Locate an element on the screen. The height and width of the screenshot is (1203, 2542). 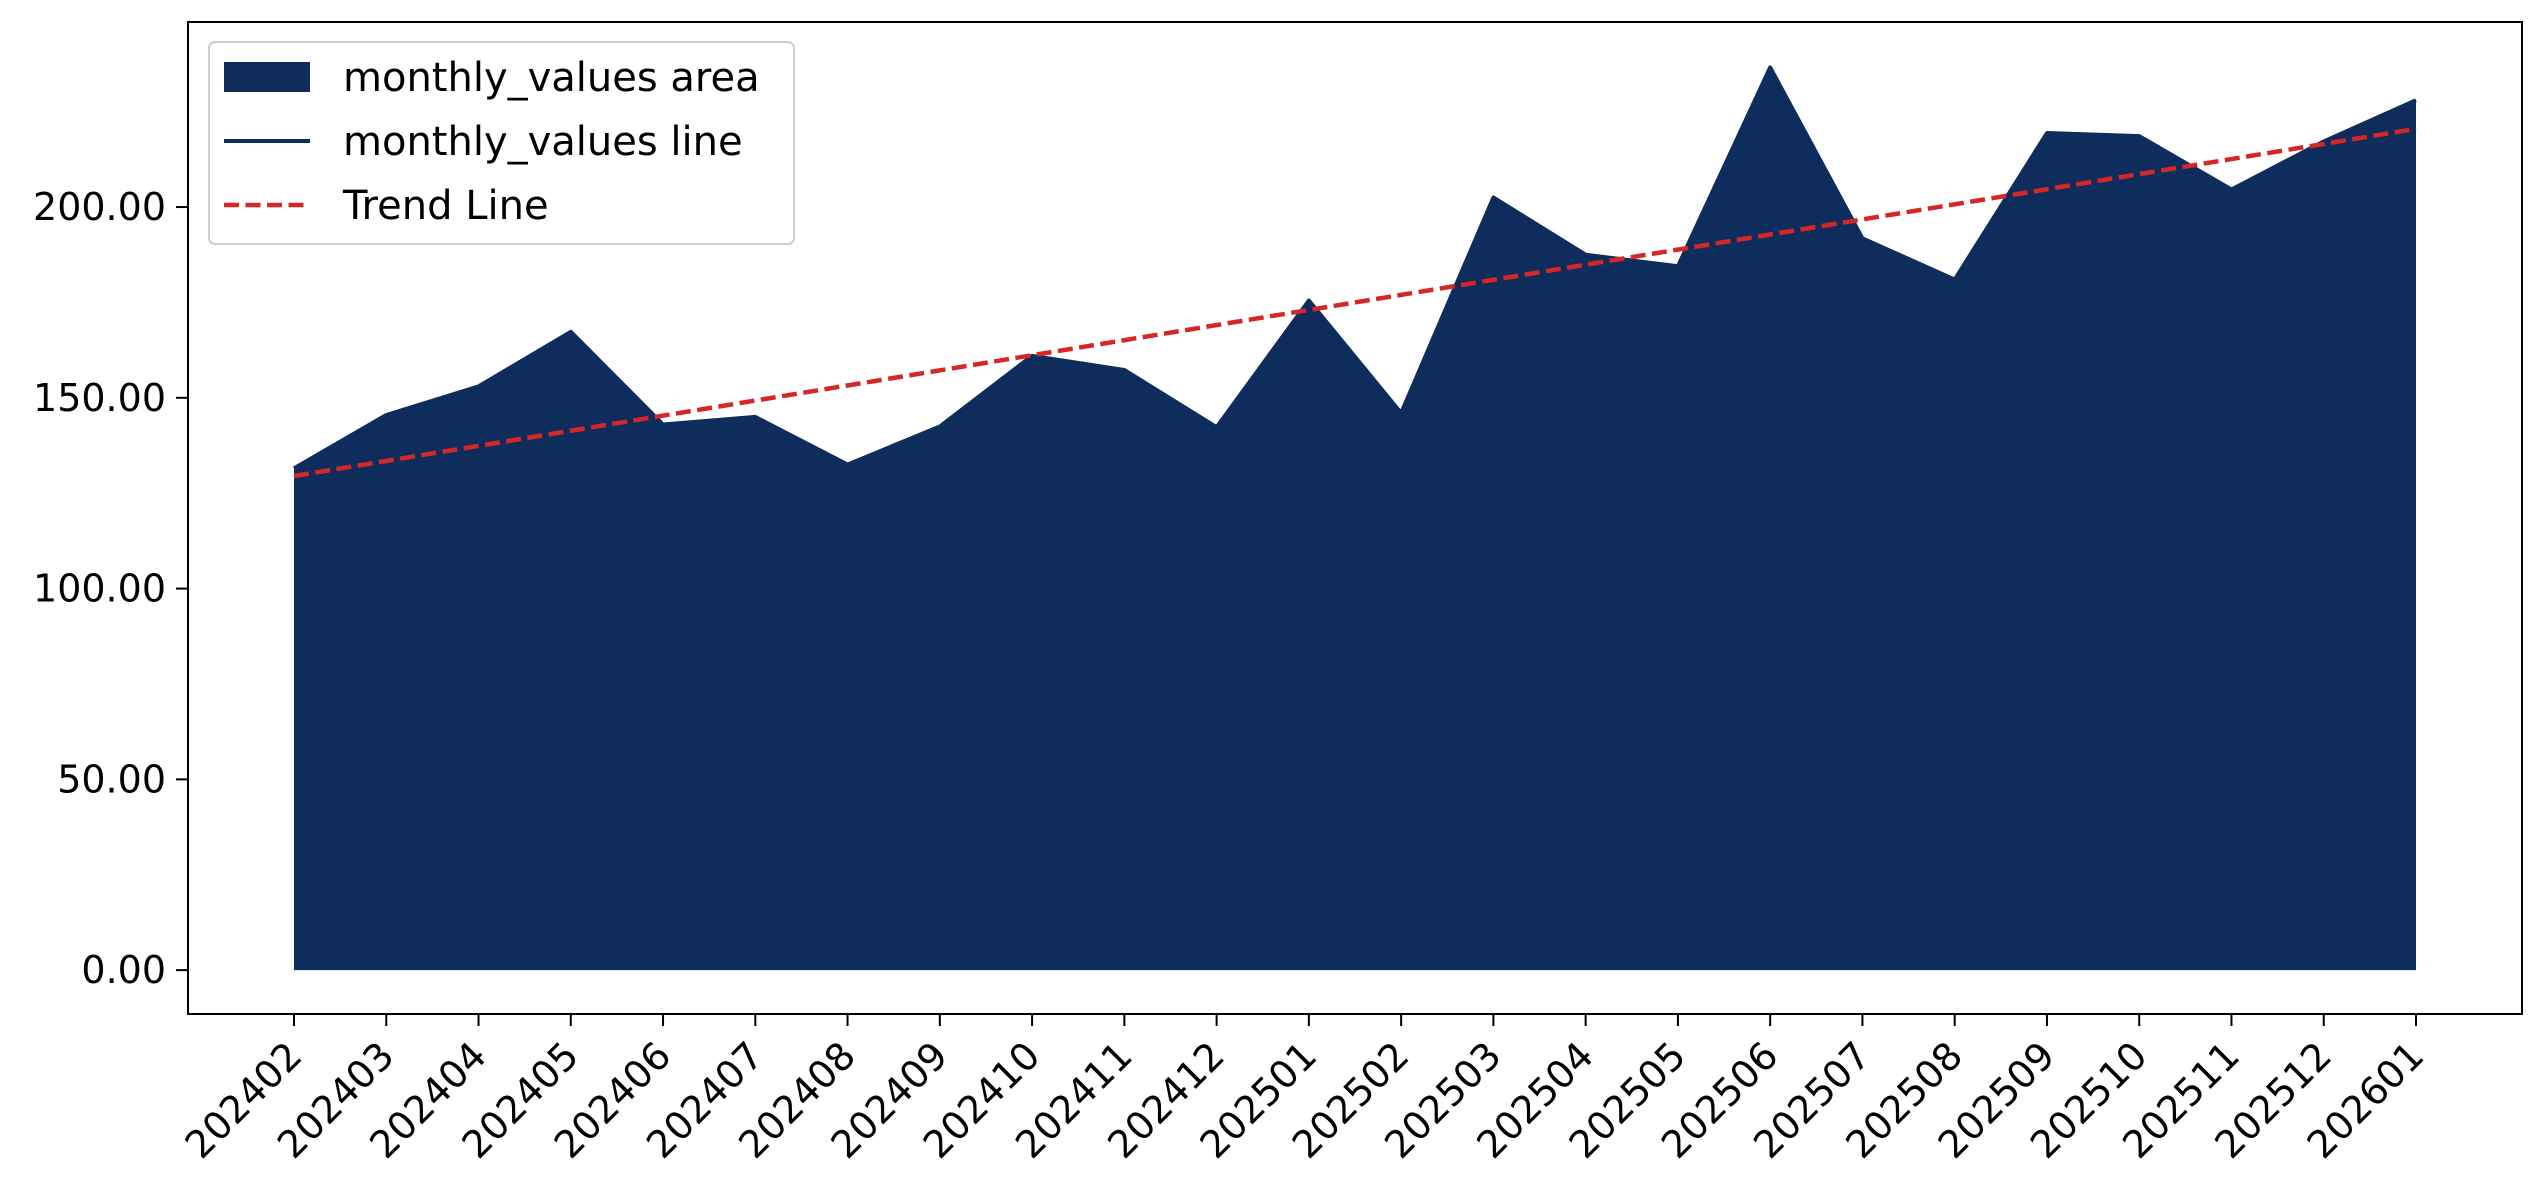
legend-box is located at coordinates (501, 143).